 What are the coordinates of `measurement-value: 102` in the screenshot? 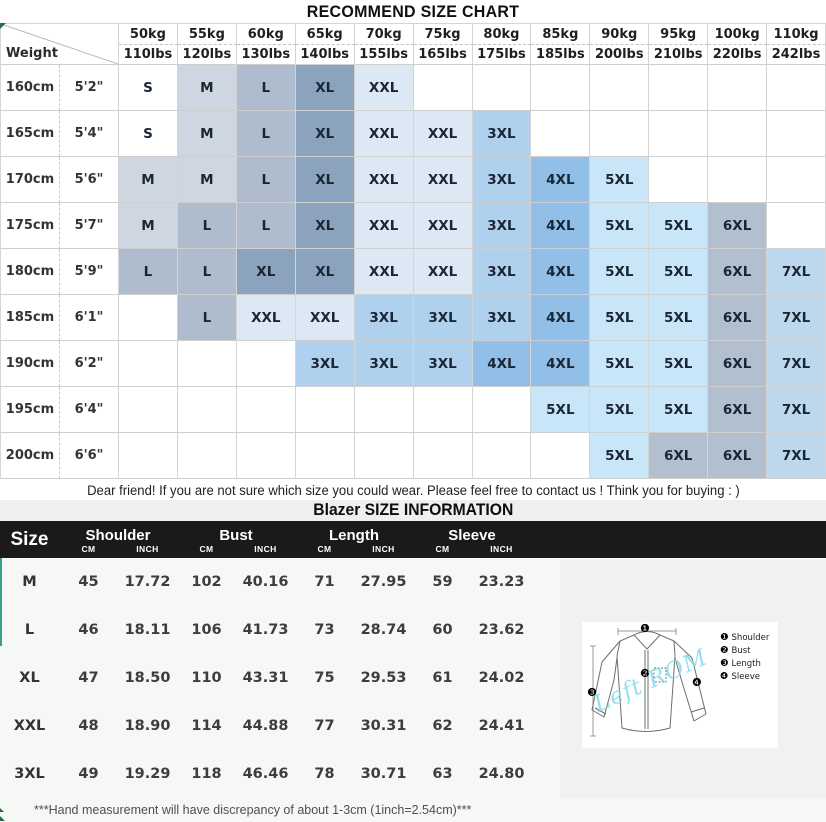 It's located at (206, 582).